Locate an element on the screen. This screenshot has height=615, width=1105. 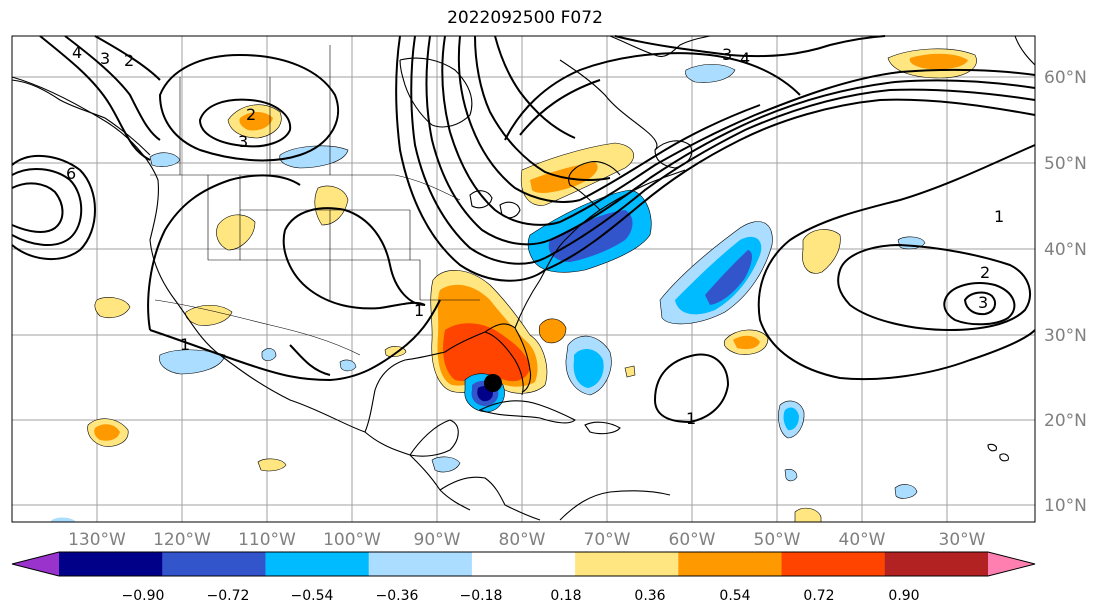
colorbar-extend-low is located at coordinates (35, 564).